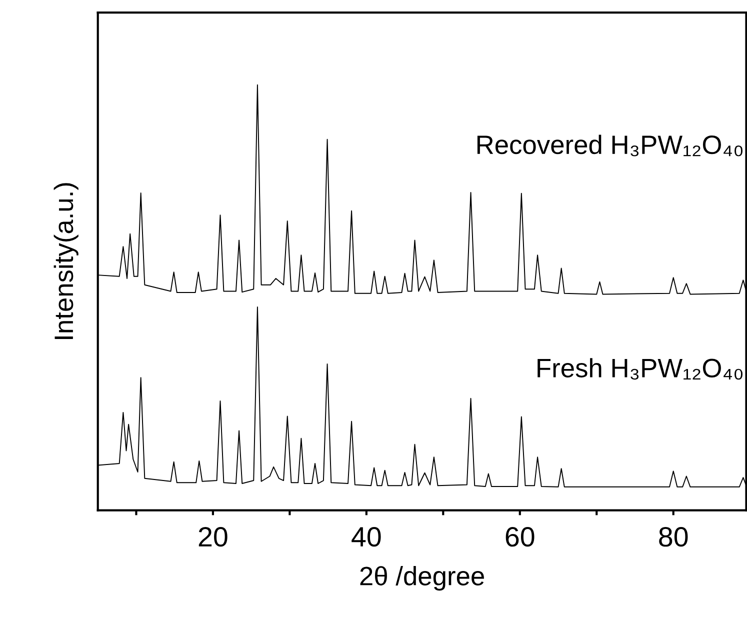 The height and width of the screenshot is (630, 747). What do you see at coordinates (66, 261) in the screenshot?
I see `y-axis-title: Intensity(a.u.)` at bounding box center [66, 261].